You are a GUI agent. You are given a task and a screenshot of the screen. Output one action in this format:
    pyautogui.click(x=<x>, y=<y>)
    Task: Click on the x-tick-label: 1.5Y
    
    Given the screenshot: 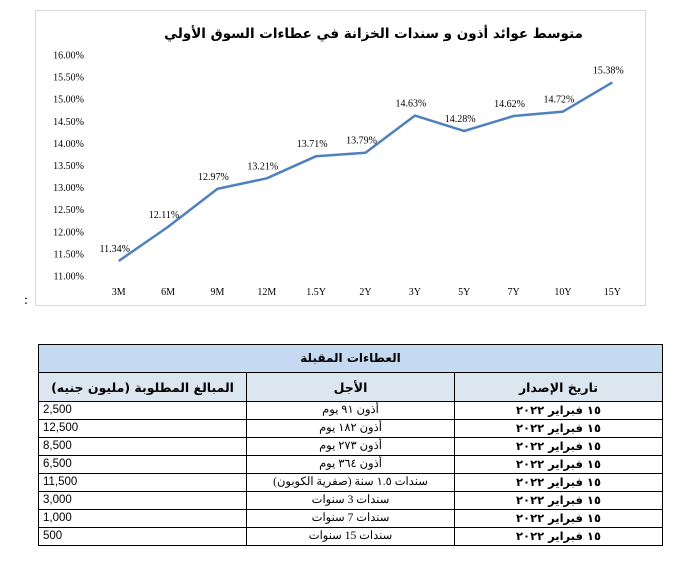 What is the action you would take?
    pyautogui.click(x=316, y=292)
    